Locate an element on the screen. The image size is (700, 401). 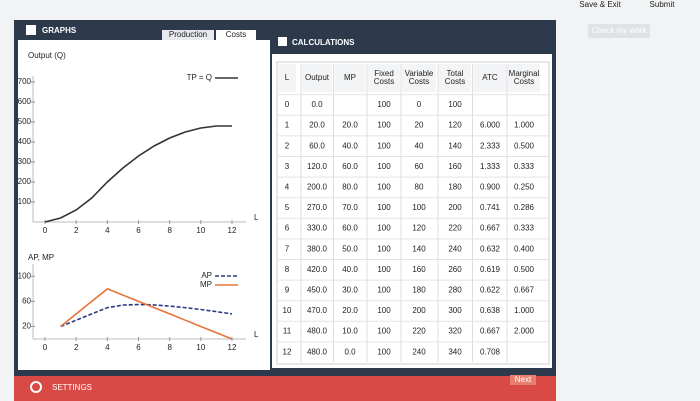
table-cell: 4 is located at coordinates (287, 187).